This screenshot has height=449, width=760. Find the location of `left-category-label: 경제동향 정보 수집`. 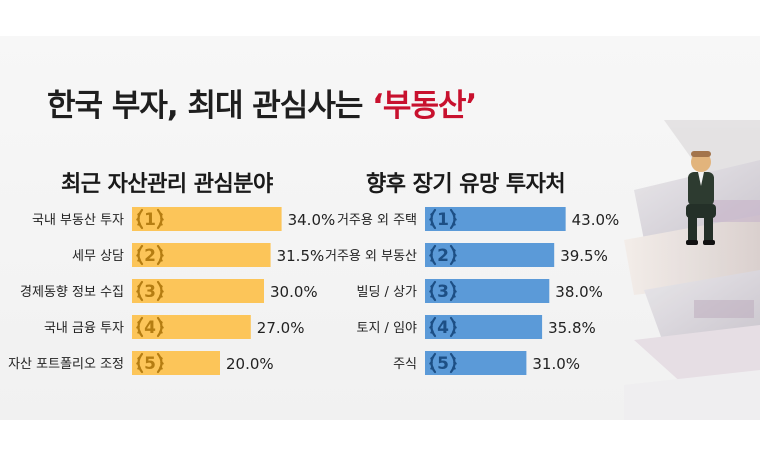

left-category-label: 경제동향 정보 수집 is located at coordinates (72, 292).